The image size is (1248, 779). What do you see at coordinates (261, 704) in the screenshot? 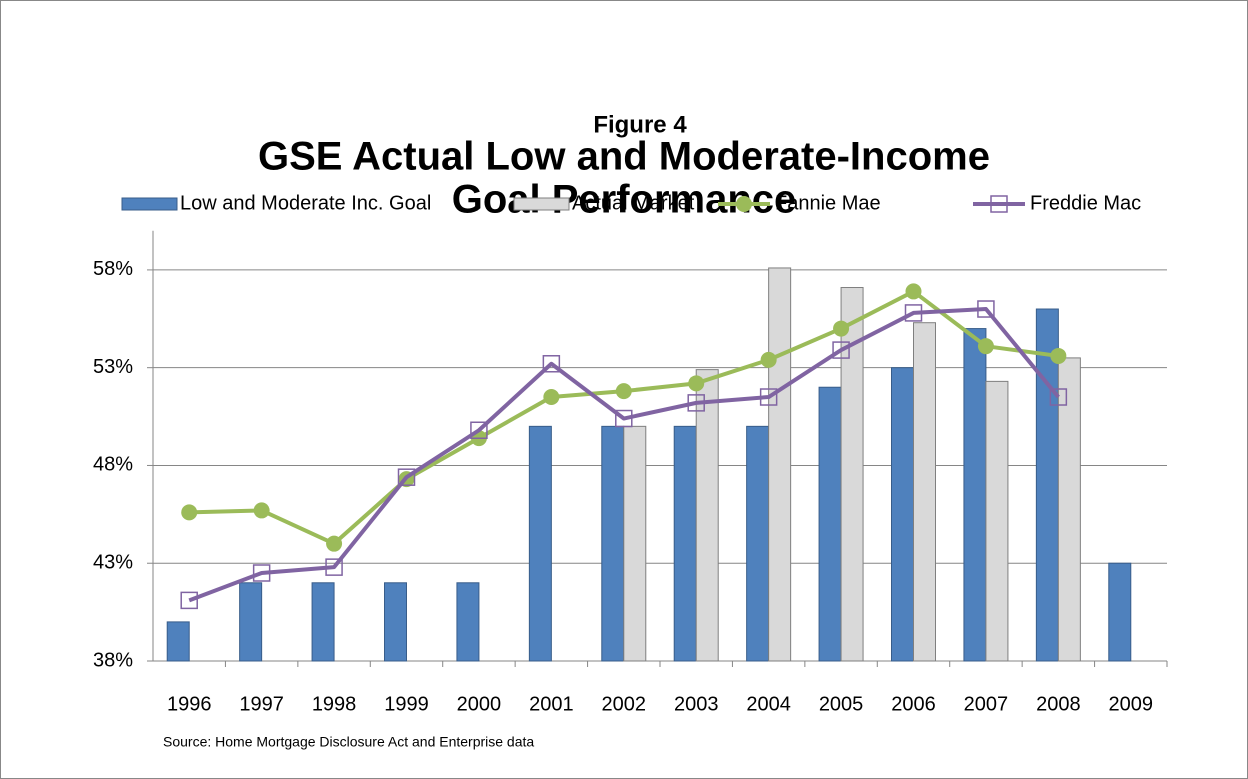
I see `x-tick-label: 1997` at bounding box center [261, 704].